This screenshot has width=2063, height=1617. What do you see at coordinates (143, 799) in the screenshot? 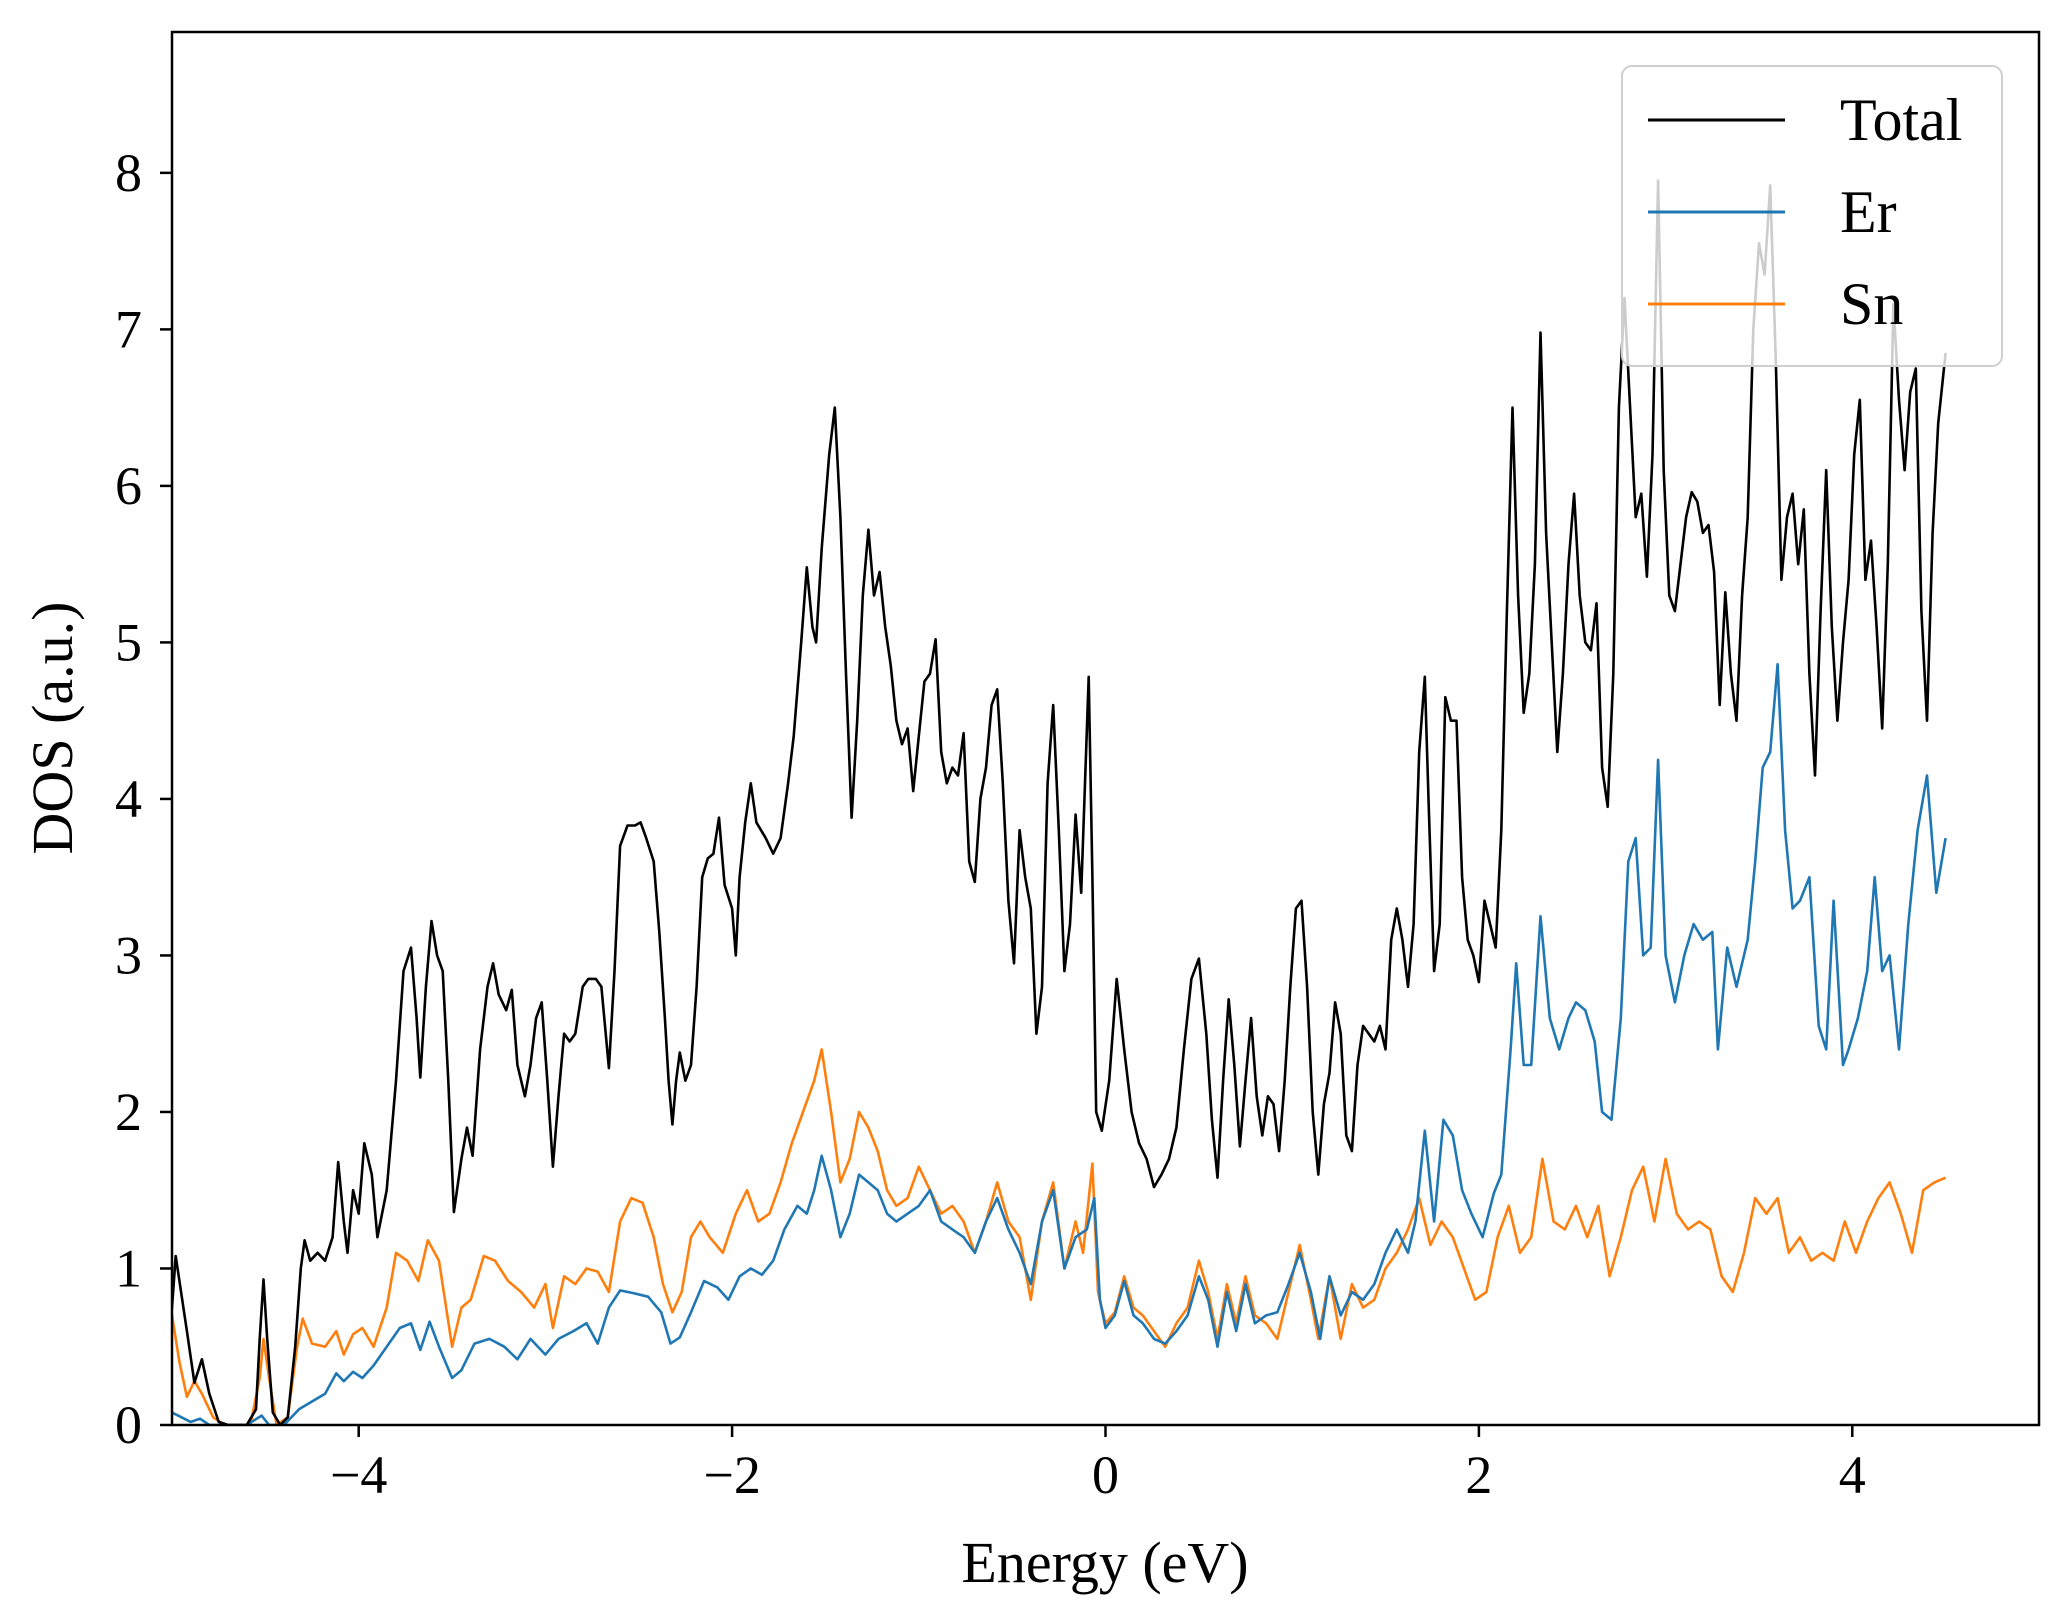
I see `y-axis: 0 1 2 3 4 5 6 7 8` at bounding box center [143, 799].